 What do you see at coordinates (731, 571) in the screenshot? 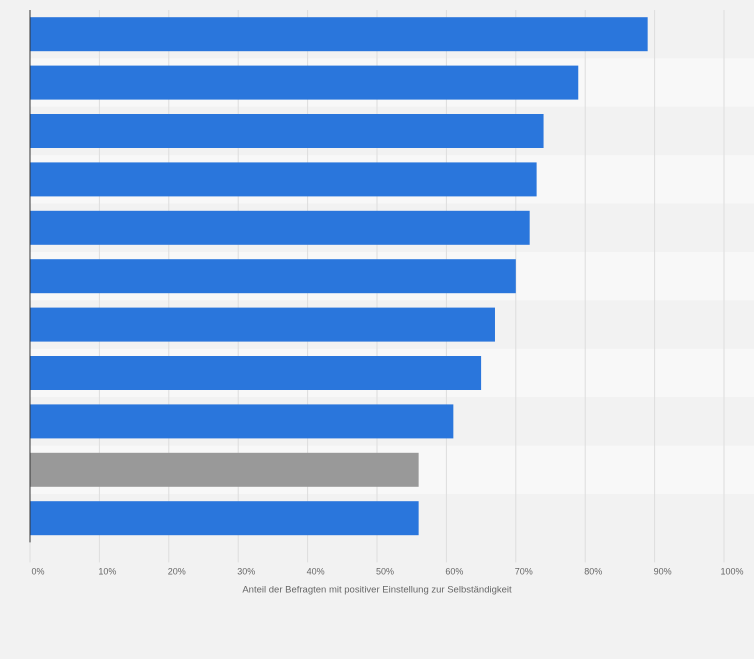
I see `x-tick-label: 100%` at bounding box center [731, 571].